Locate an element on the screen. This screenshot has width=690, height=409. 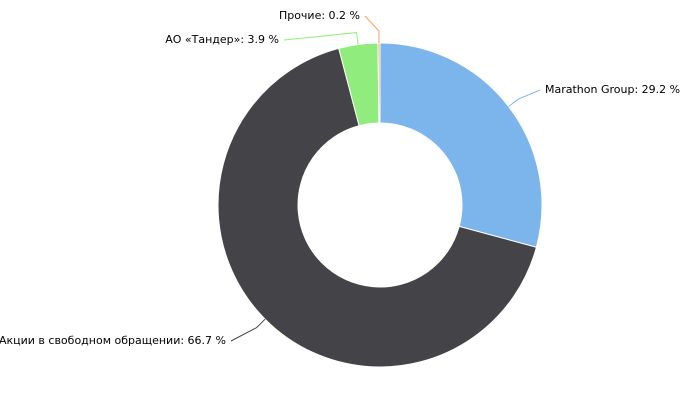
data-label: АО «Тандер»: 3.9 % is located at coordinates (222, 39).